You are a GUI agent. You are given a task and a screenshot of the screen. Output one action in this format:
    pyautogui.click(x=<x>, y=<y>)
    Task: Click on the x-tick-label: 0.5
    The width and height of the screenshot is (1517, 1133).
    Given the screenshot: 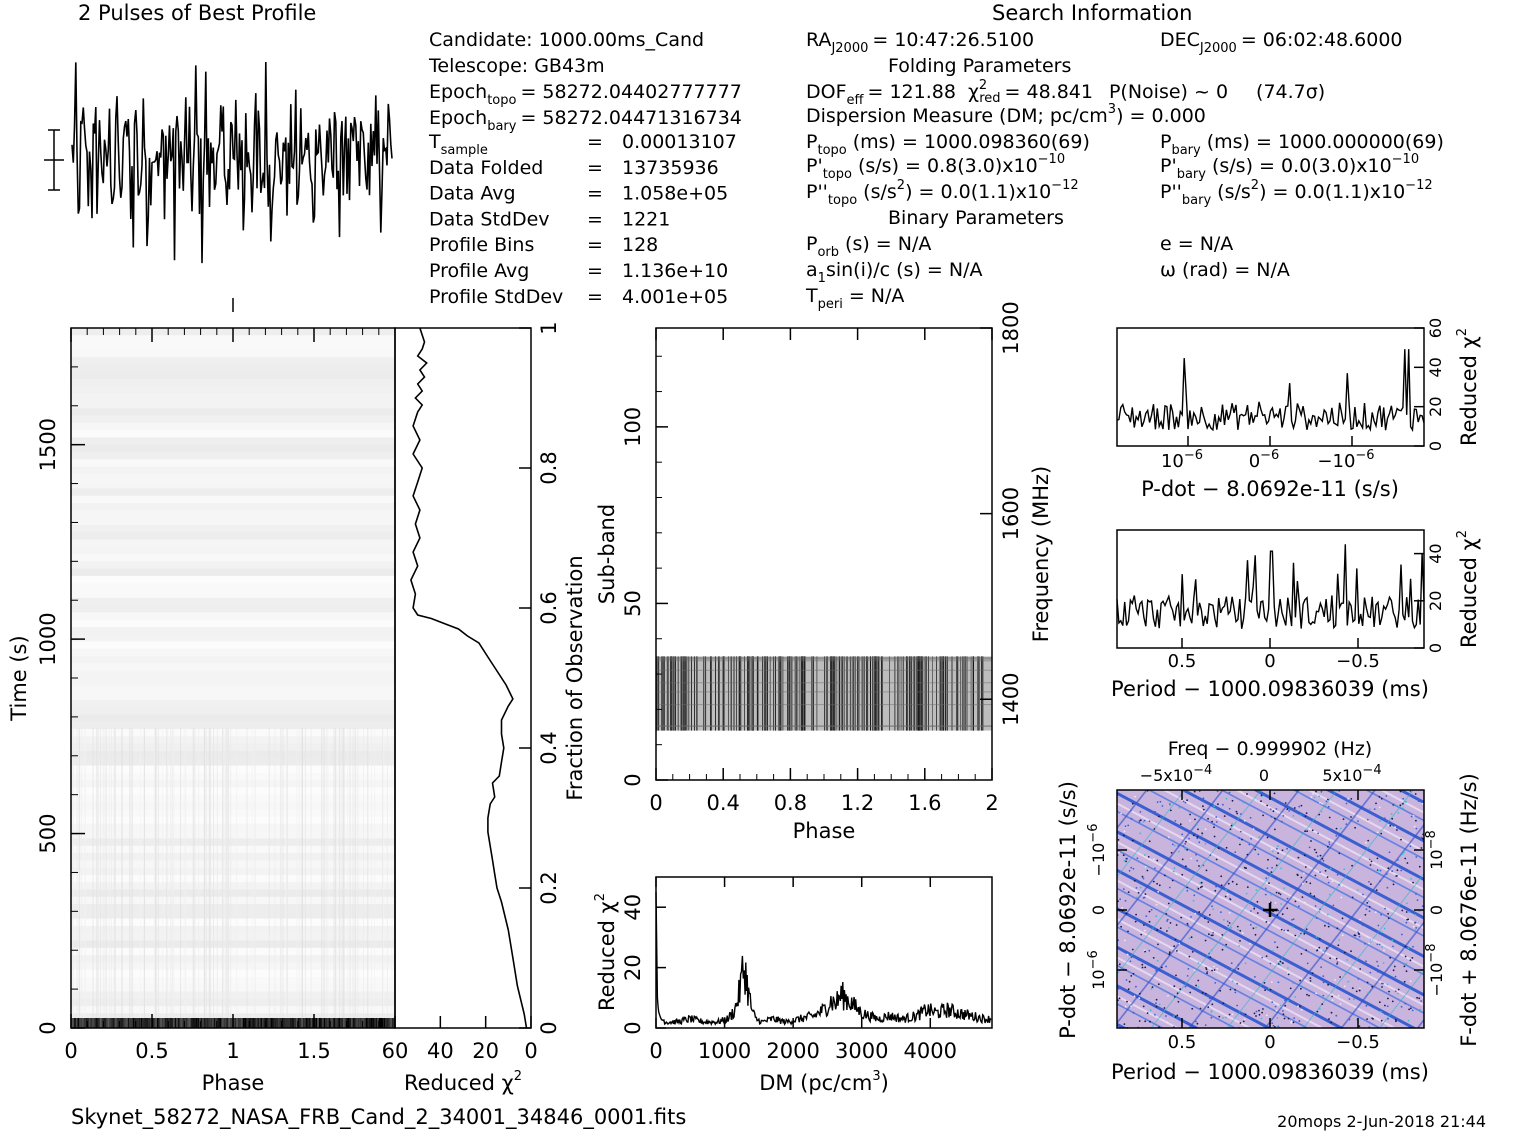 What is the action you would take?
    pyautogui.click(x=151, y=1051)
    